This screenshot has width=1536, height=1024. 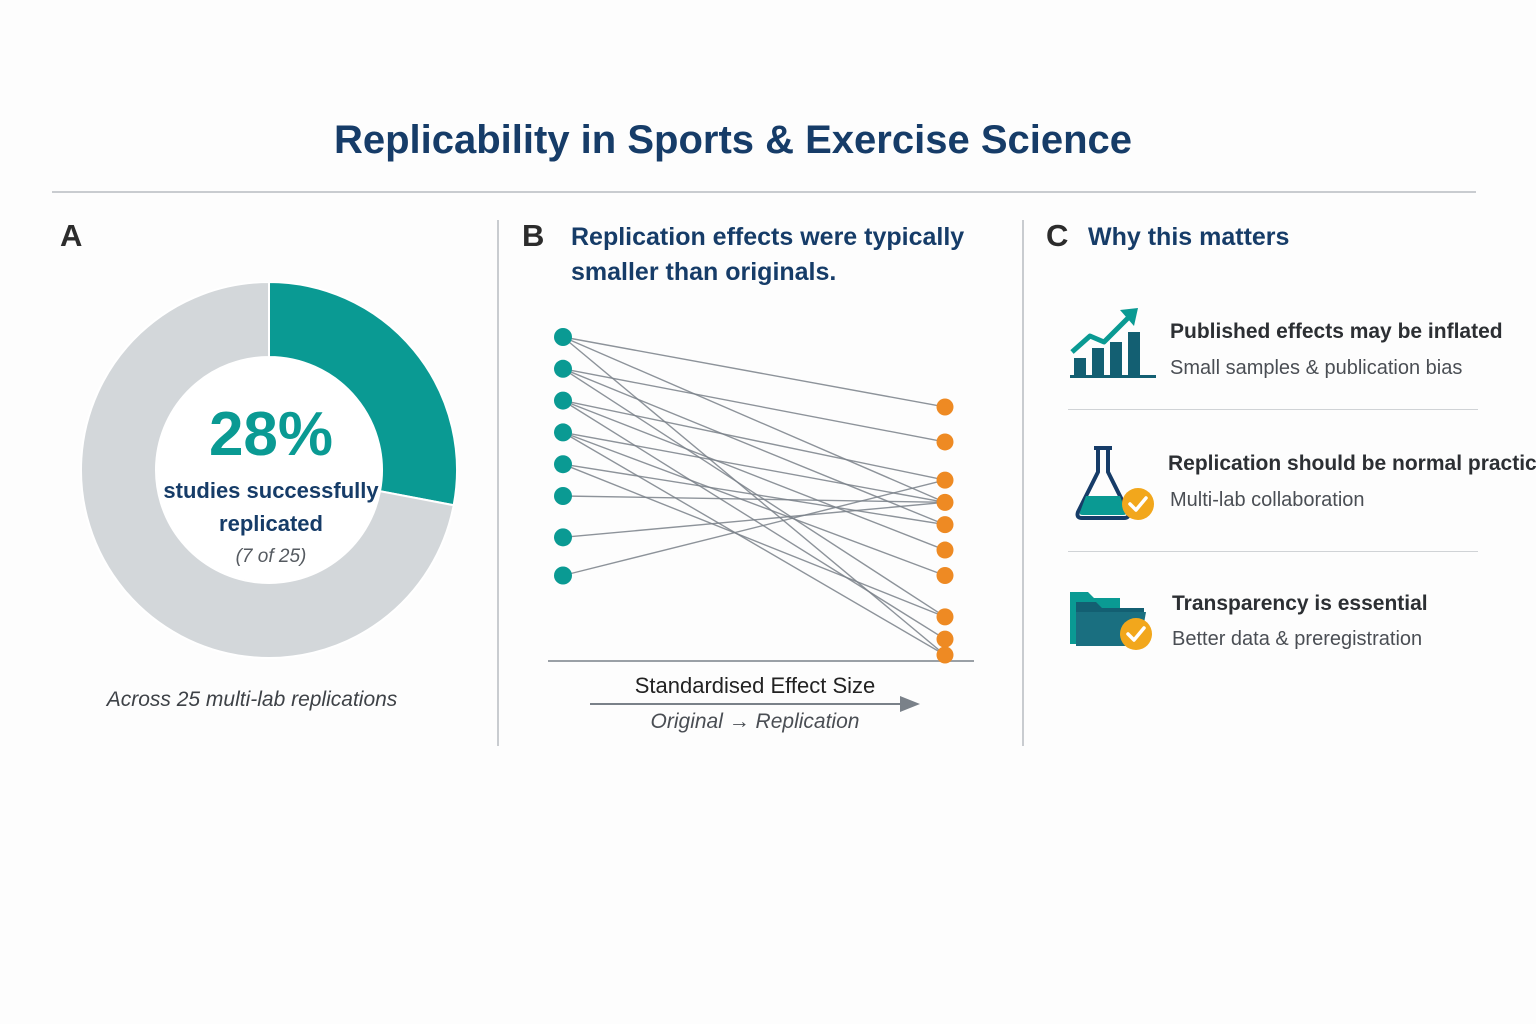 I want to click on x-axis-sublabel: Original → Replication, so click(x=755, y=721).